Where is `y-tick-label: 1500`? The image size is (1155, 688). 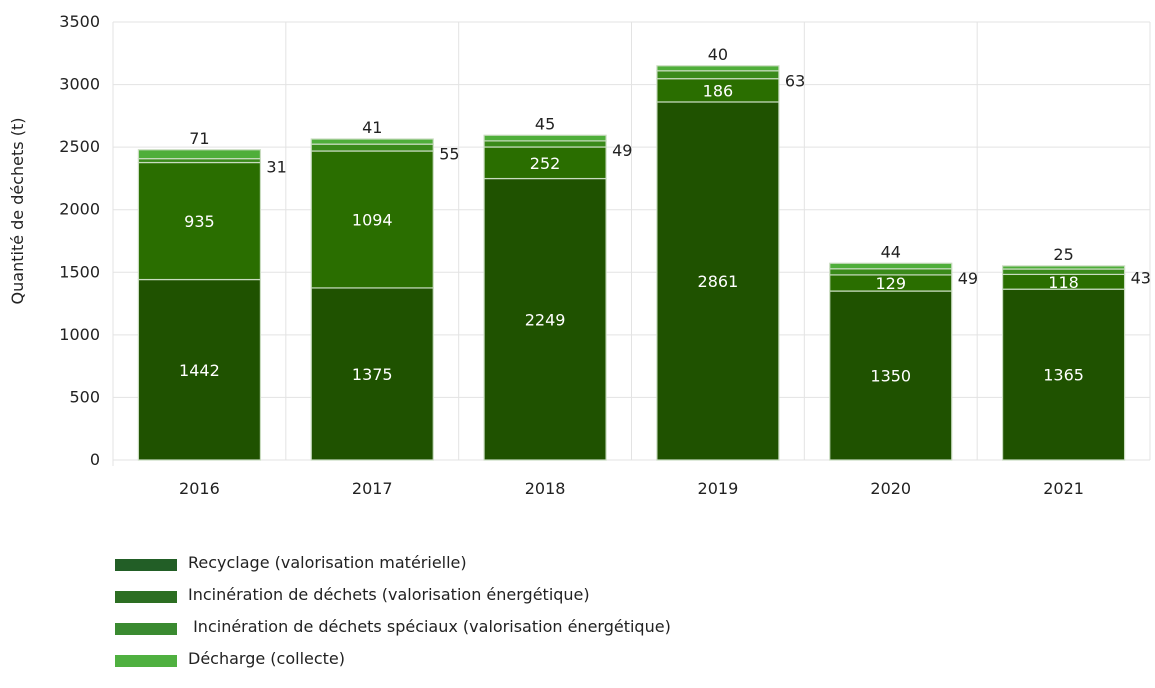 y-tick-label: 1500 is located at coordinates (79, 271).